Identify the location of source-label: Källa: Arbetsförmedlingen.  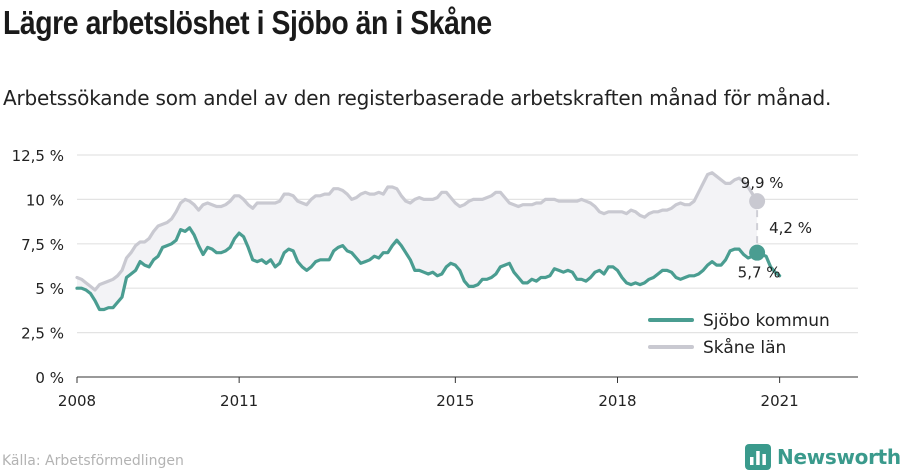
(93, 461).